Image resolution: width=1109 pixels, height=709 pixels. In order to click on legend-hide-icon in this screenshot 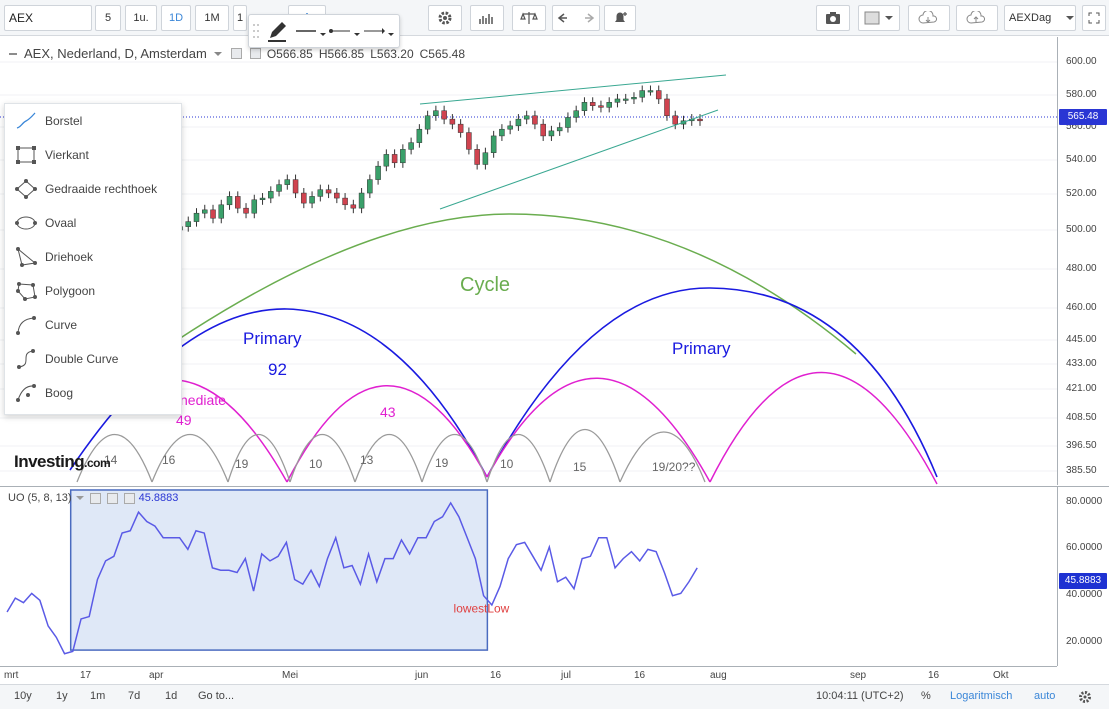, I will do `click(255, 53)`.